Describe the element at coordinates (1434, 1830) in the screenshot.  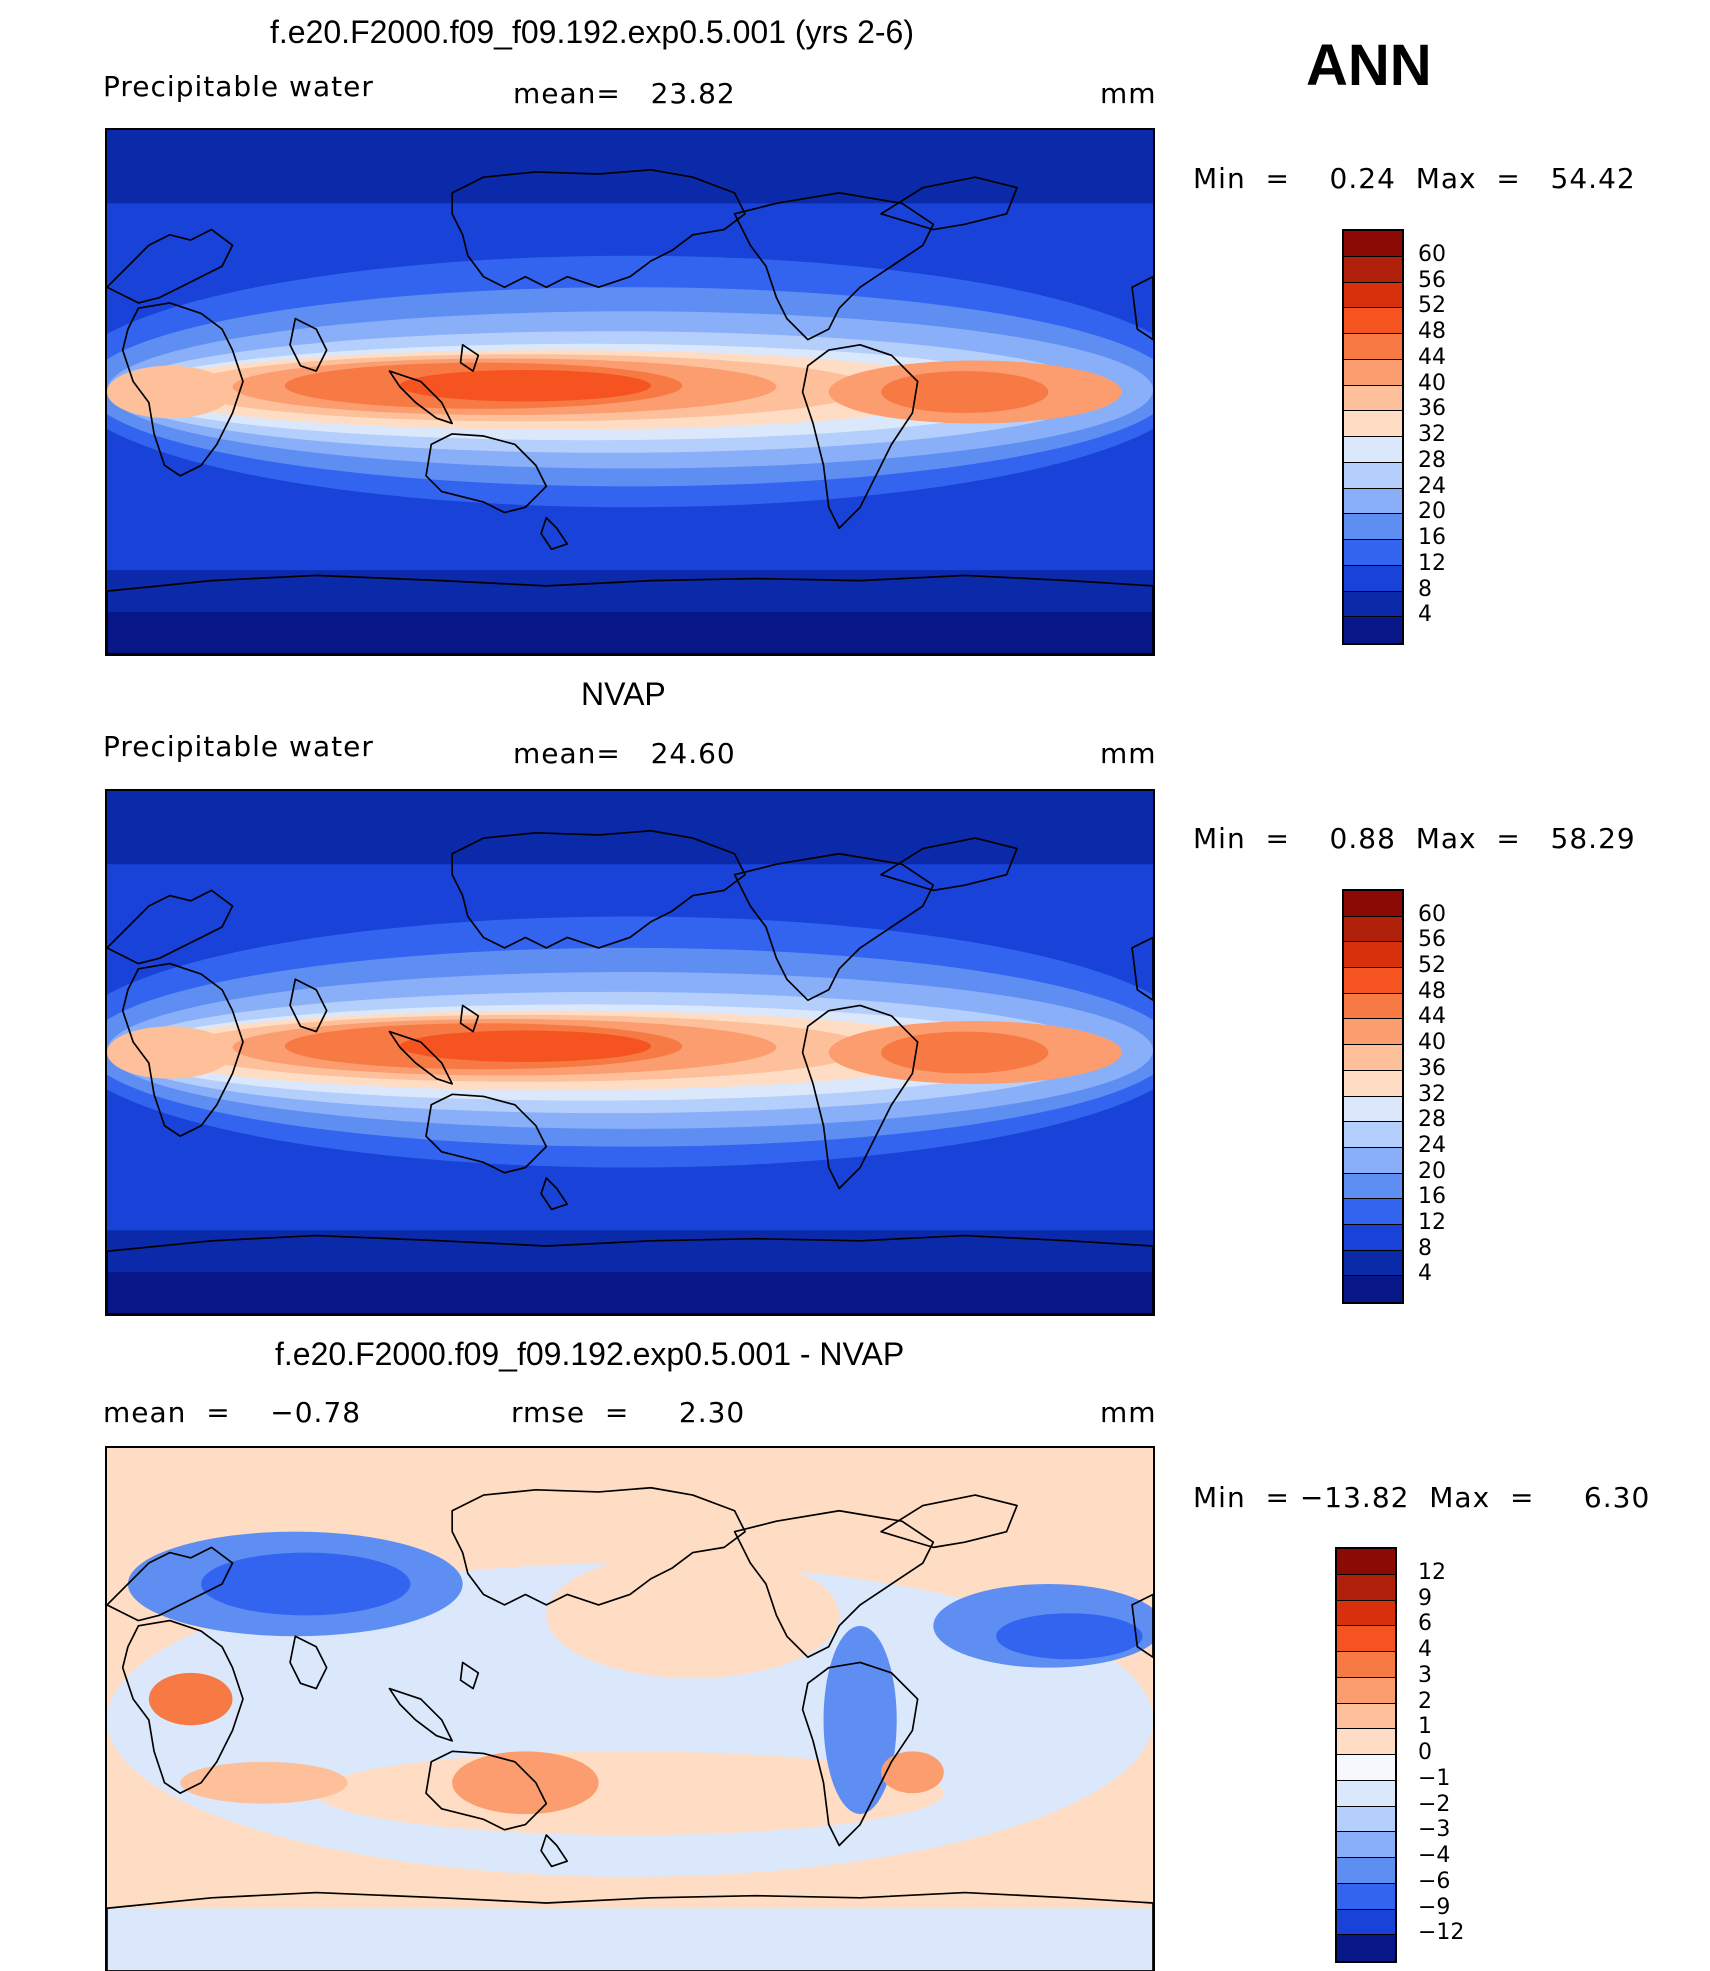
I see `colorbar-label: −3` at that location.